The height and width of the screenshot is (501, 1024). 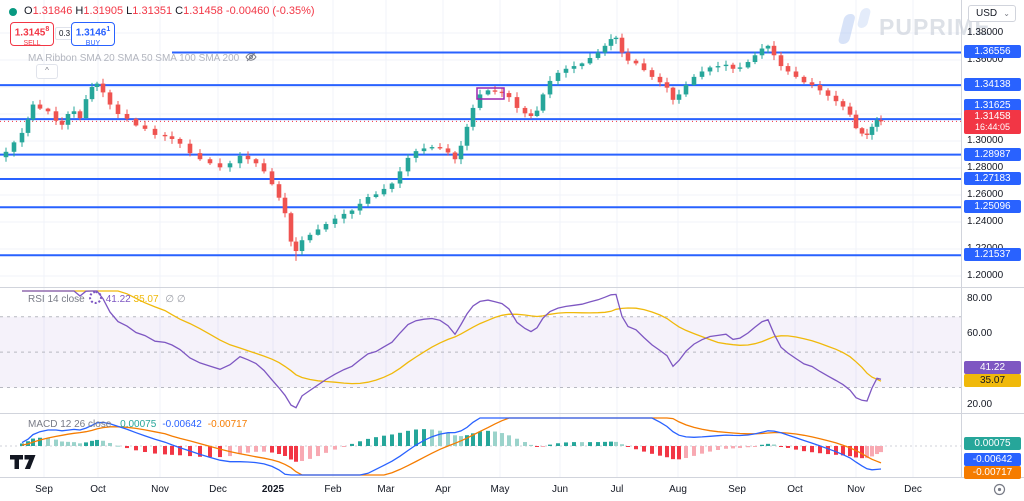 What do you see at coordinates (203, 11) in the screenshot?
I see `close-value: 1.31458` at bounding box center [203, 11].